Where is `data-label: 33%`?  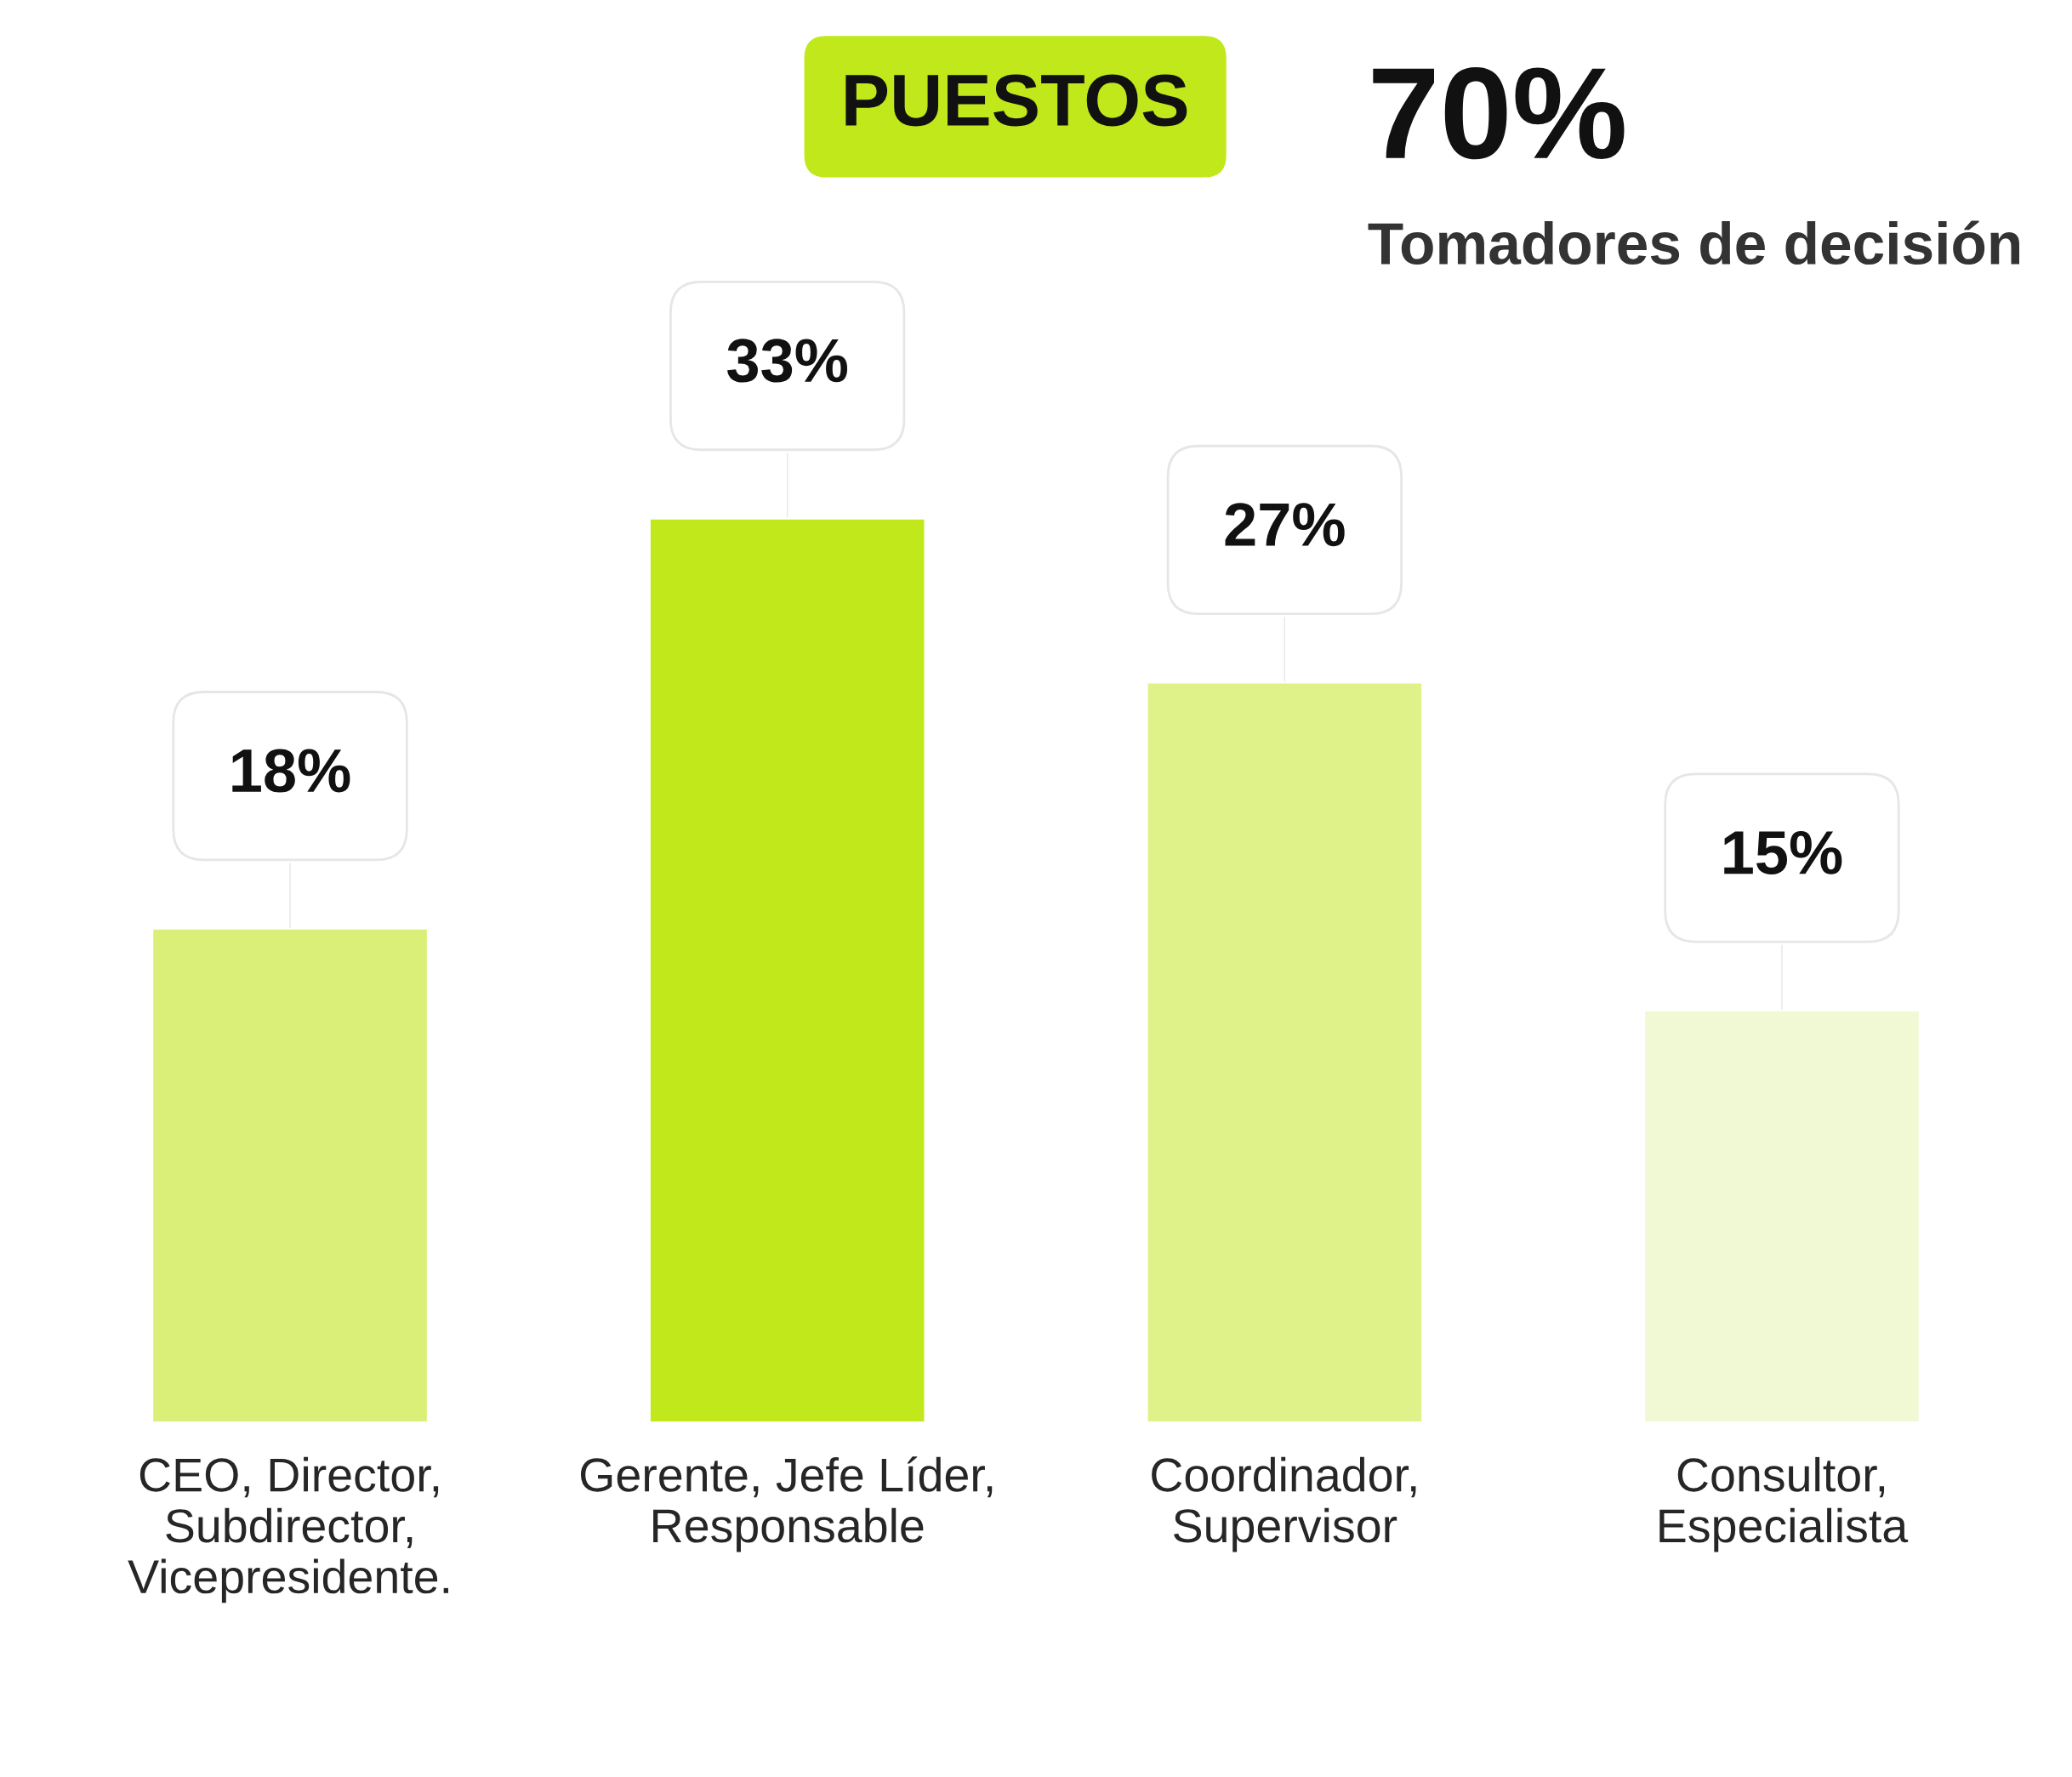 data-label: 33% is located at coordinates (787, 361).